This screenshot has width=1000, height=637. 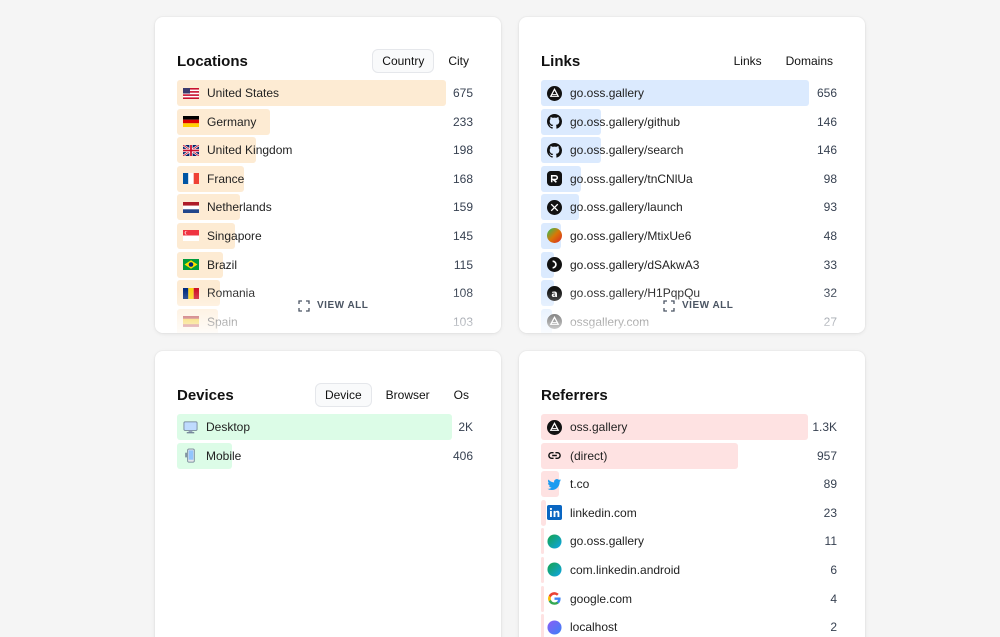 What do you see at coordinates (610, 321) in the screenshot?
I see `links-row-text: ossgallery.com` at bounding box center [610, 321].